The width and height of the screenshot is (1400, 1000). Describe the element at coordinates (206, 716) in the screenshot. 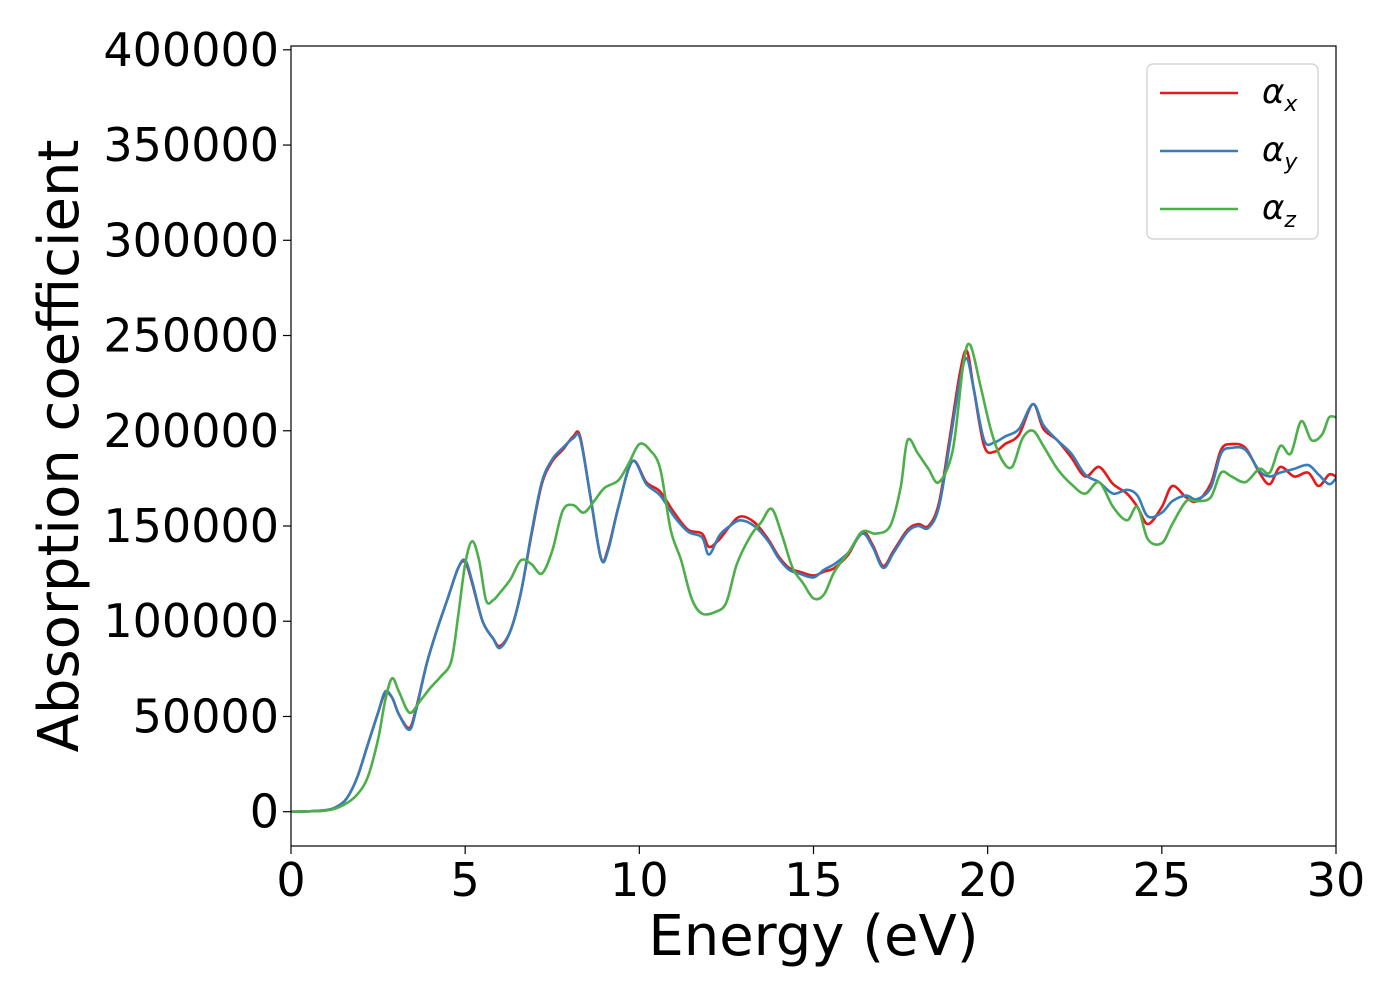

I see `y-tick-label: 50000` at that location.